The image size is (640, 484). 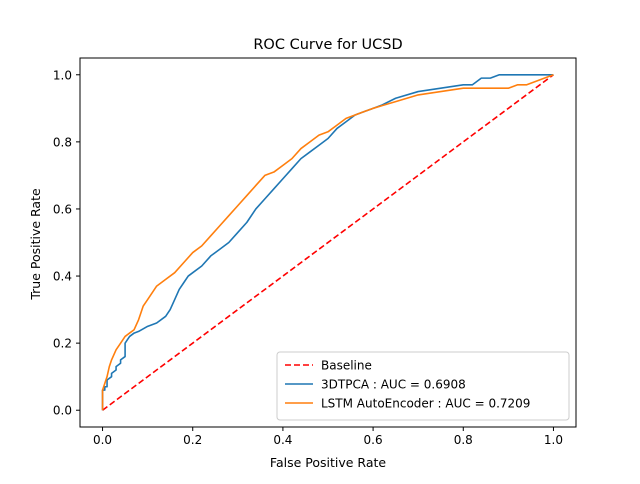 I want to click on x-tick-label: 0.4, so click(x=282, y=440).